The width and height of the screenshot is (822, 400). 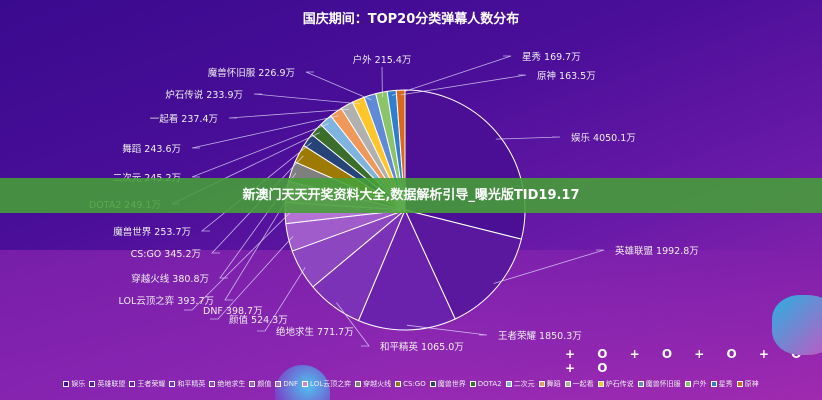 I want to click on legend-label: 王者荣耀, so click(x=151, y=384).